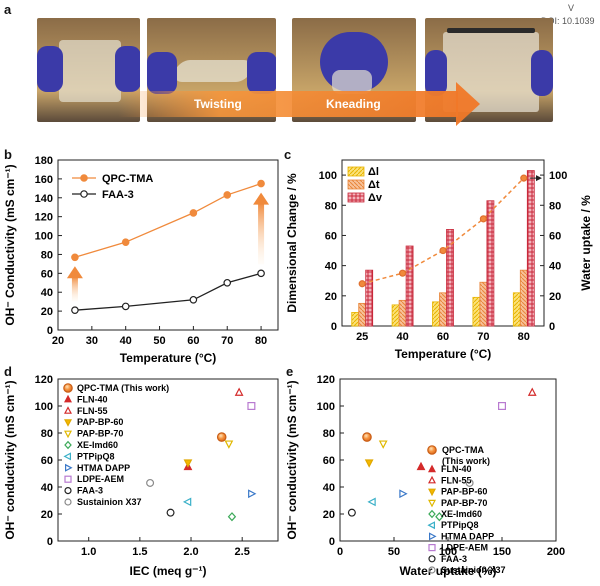 The width and height of the screenshot is (600, 586). I want to click on chart-c-xtick-label: 40, so click(402, 337).